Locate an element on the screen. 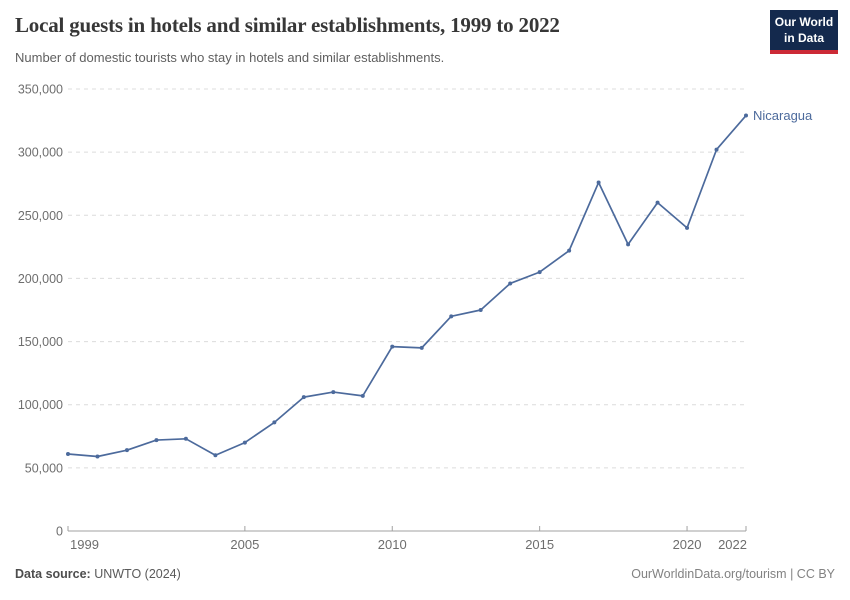  data-source: Data source: UNWTO (2024) is located at coordinates (98, 574).